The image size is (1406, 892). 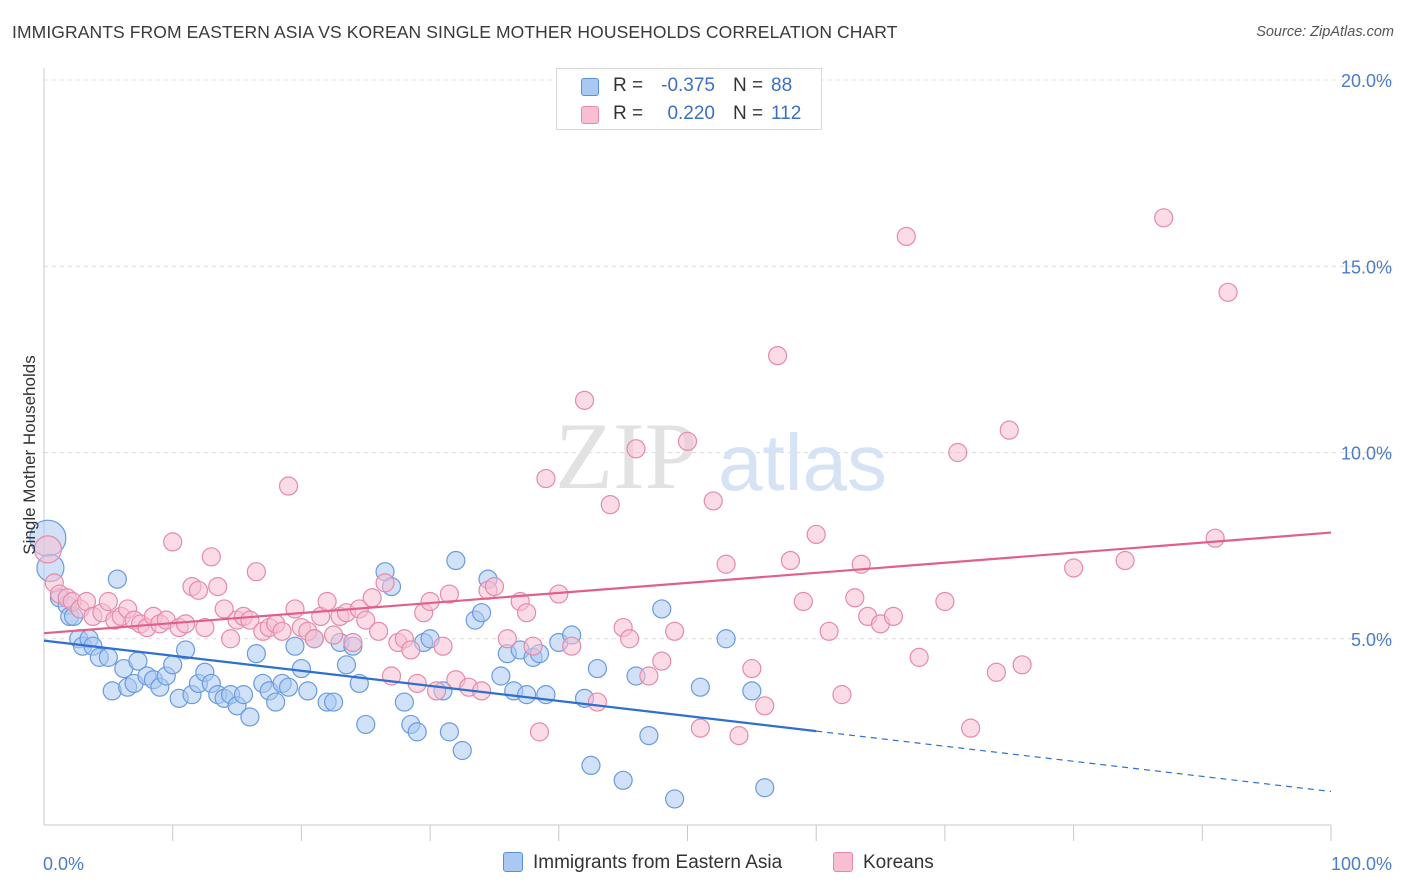 I want to click on x-tick-label: 0.0%, so click(x=63, y=864).